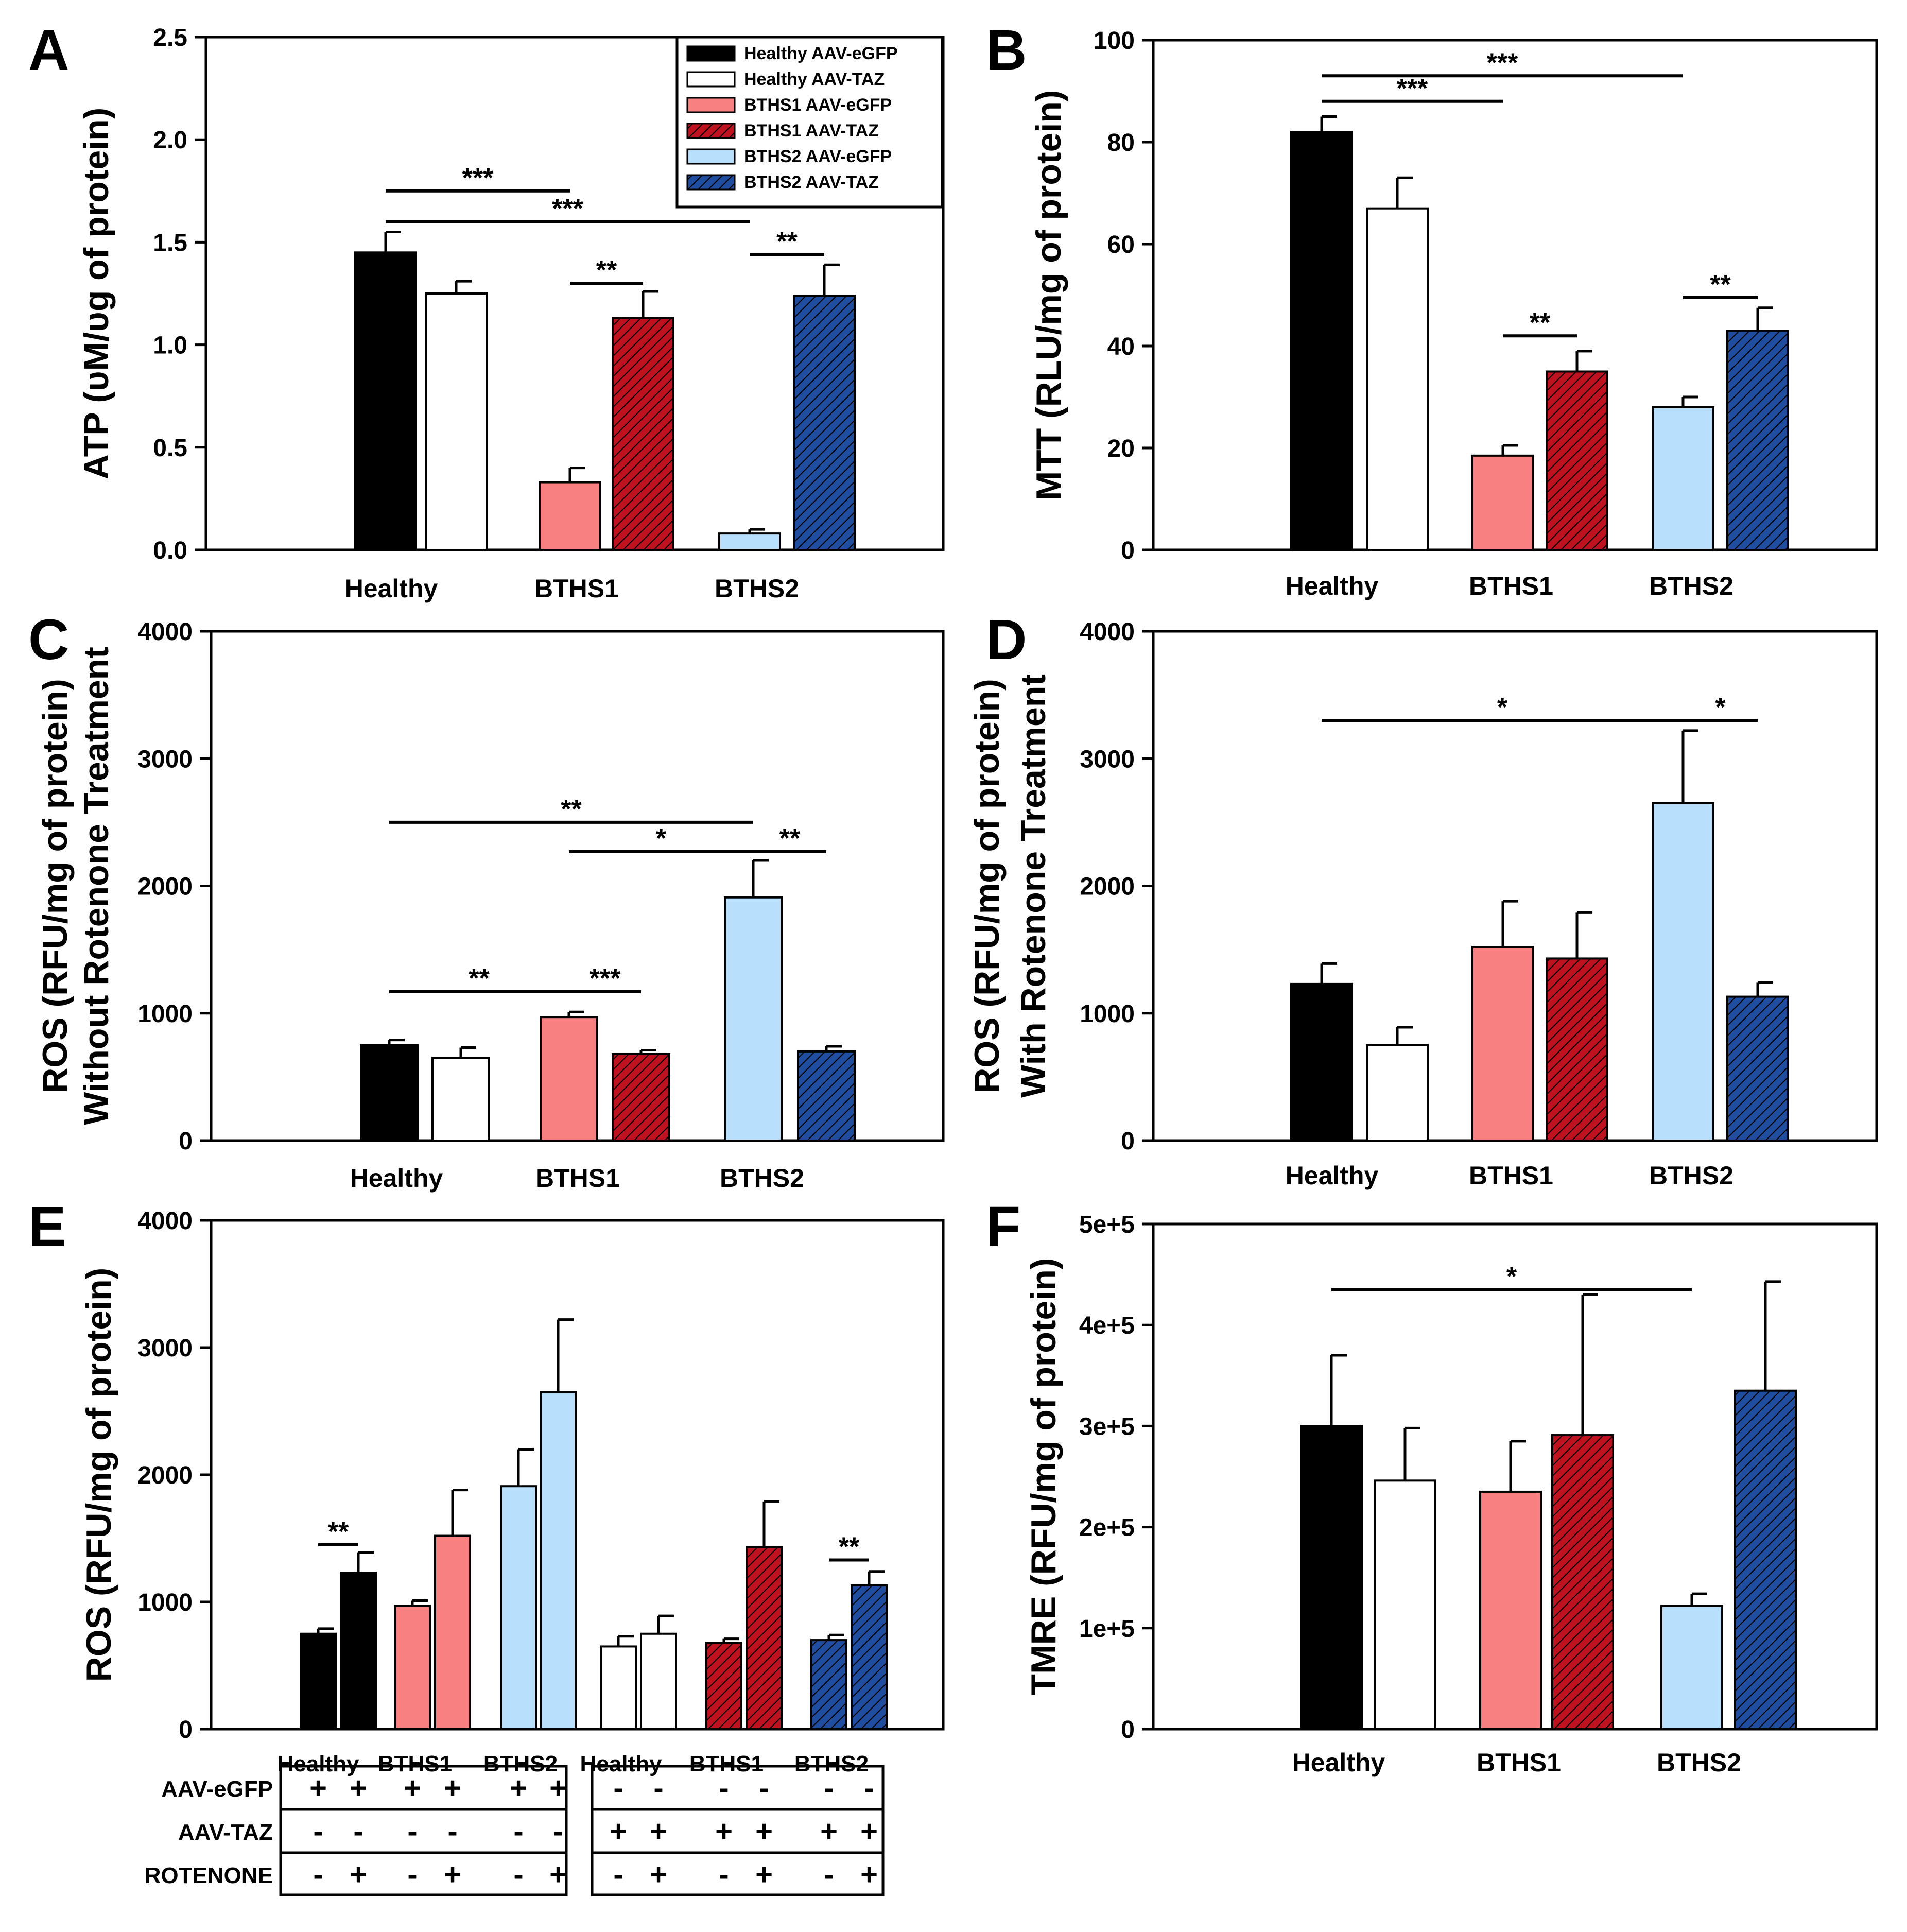  What do you see at coordinates (338, 1532) in the screenshot?
I see `panel-e-significance-label: **` at bounding box center [338, 1532].